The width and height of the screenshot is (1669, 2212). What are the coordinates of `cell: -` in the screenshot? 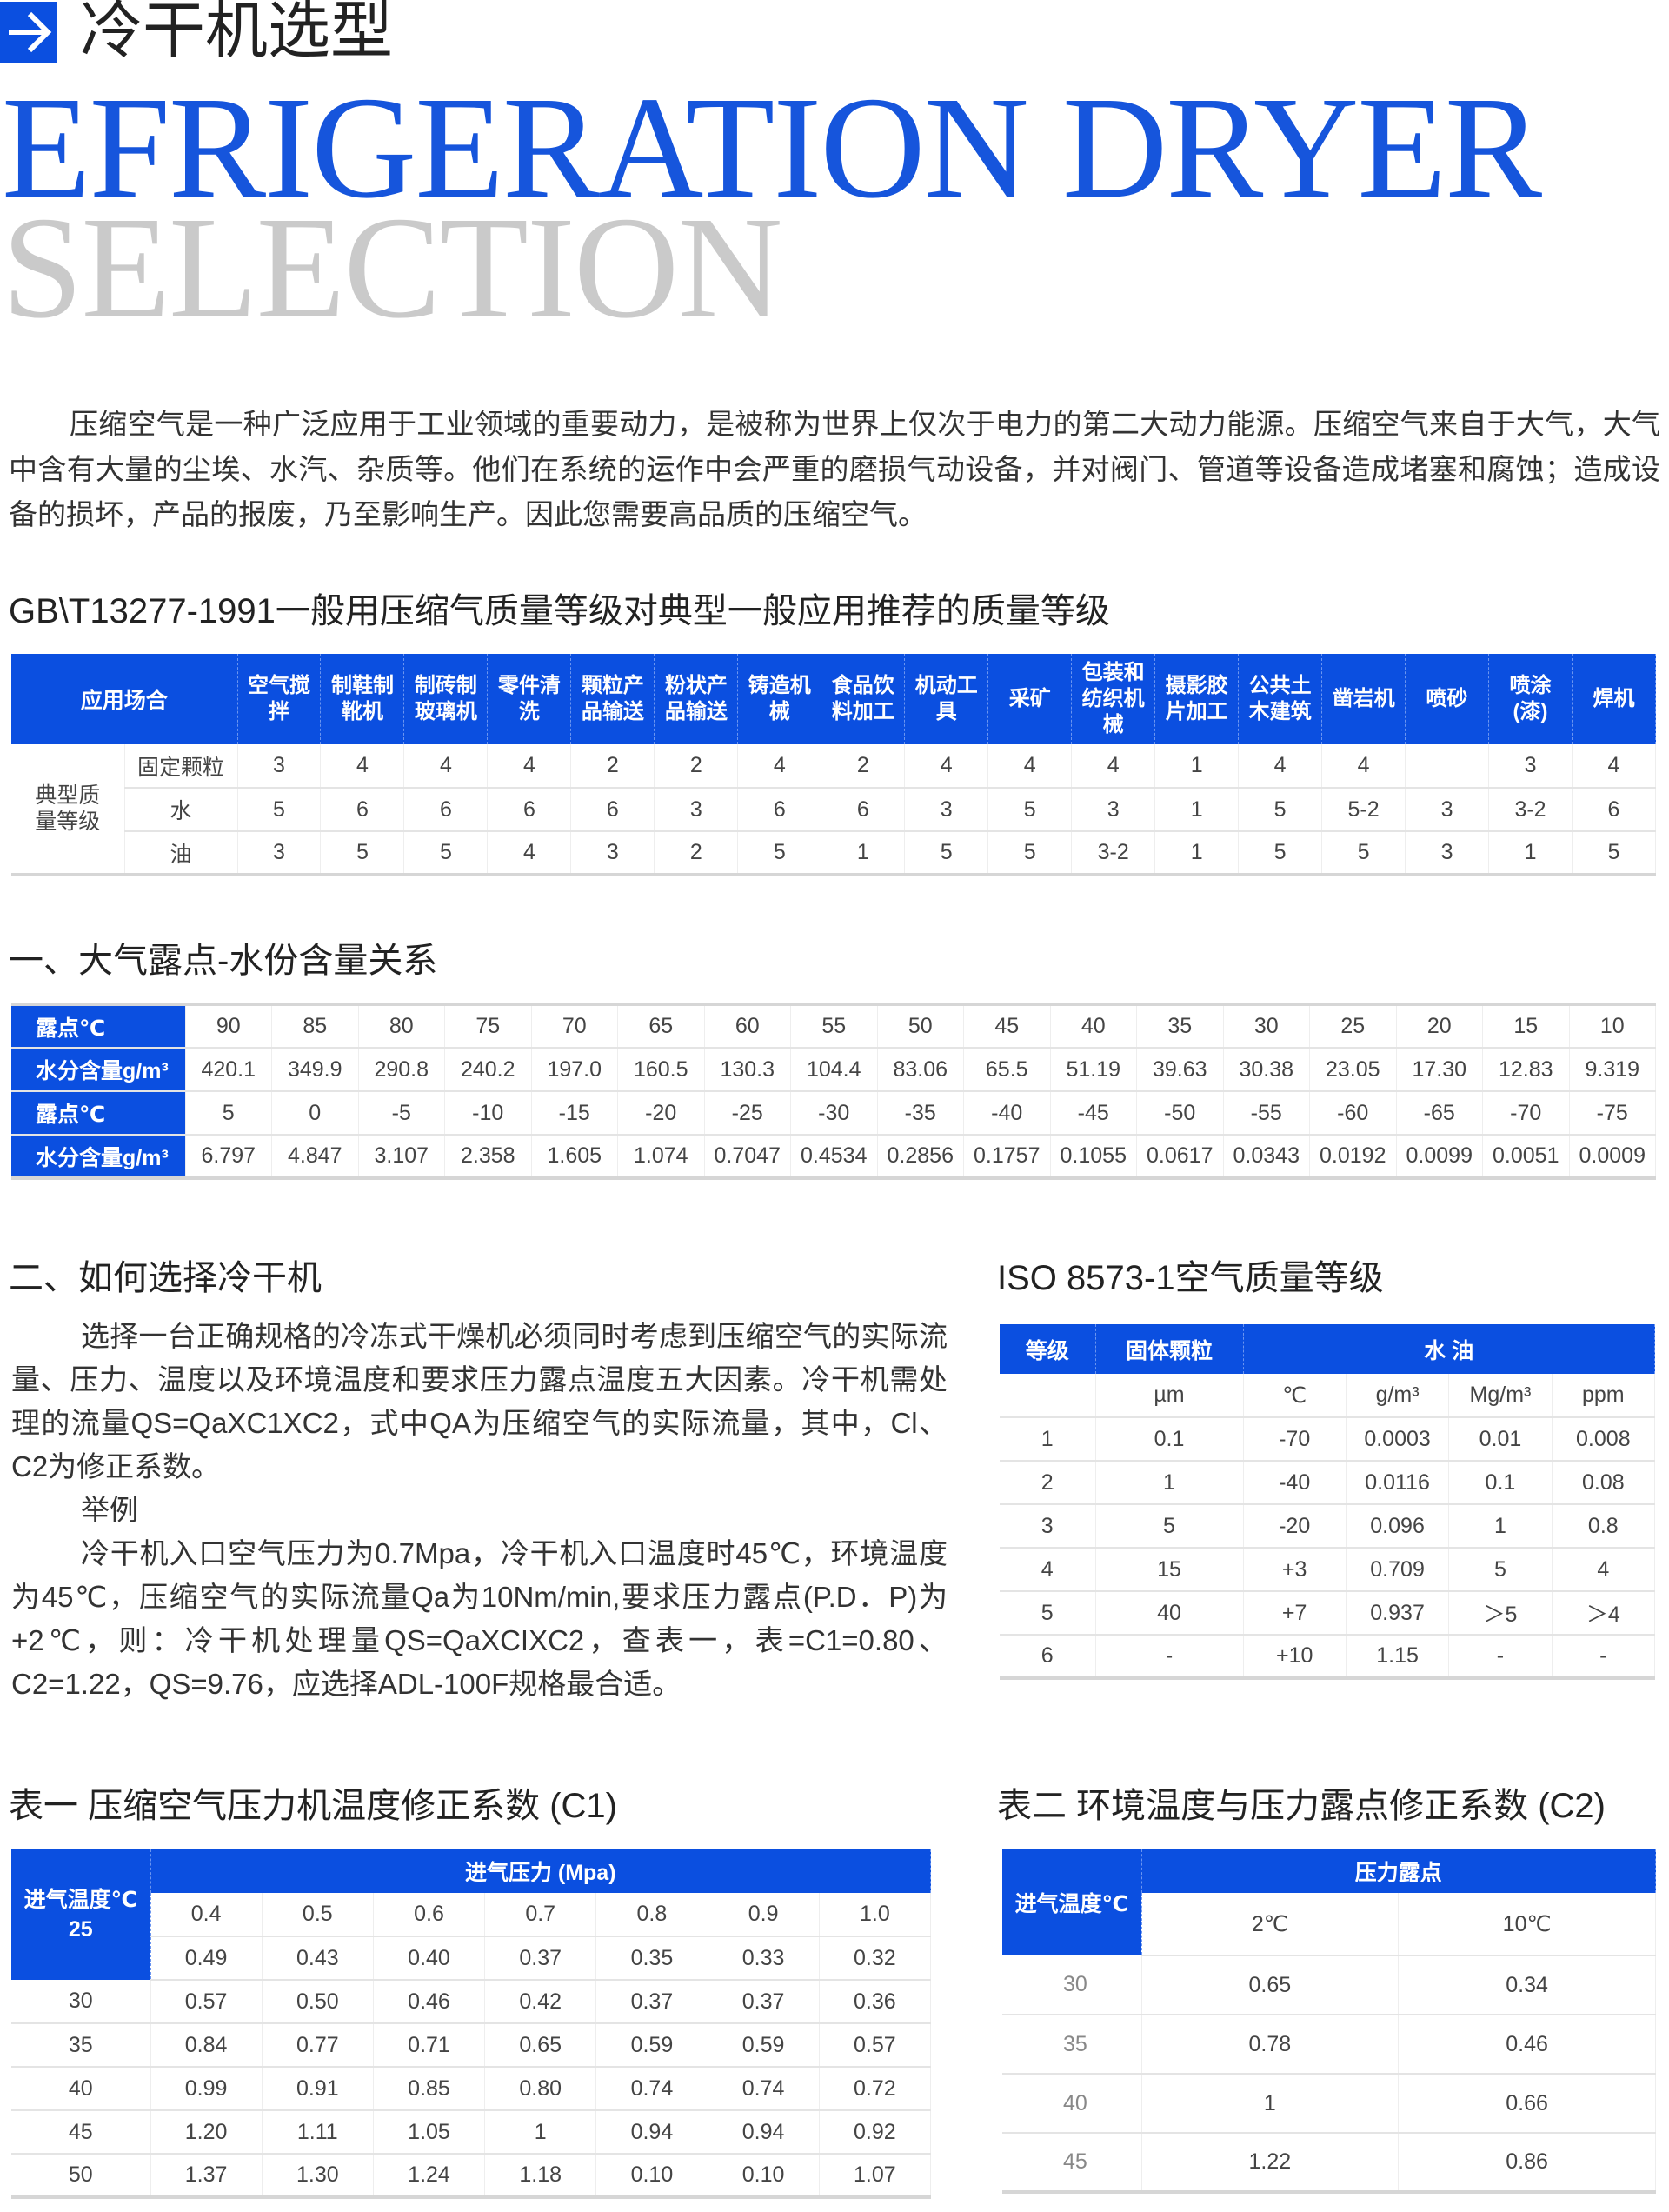 It's located at (1169, 1657).